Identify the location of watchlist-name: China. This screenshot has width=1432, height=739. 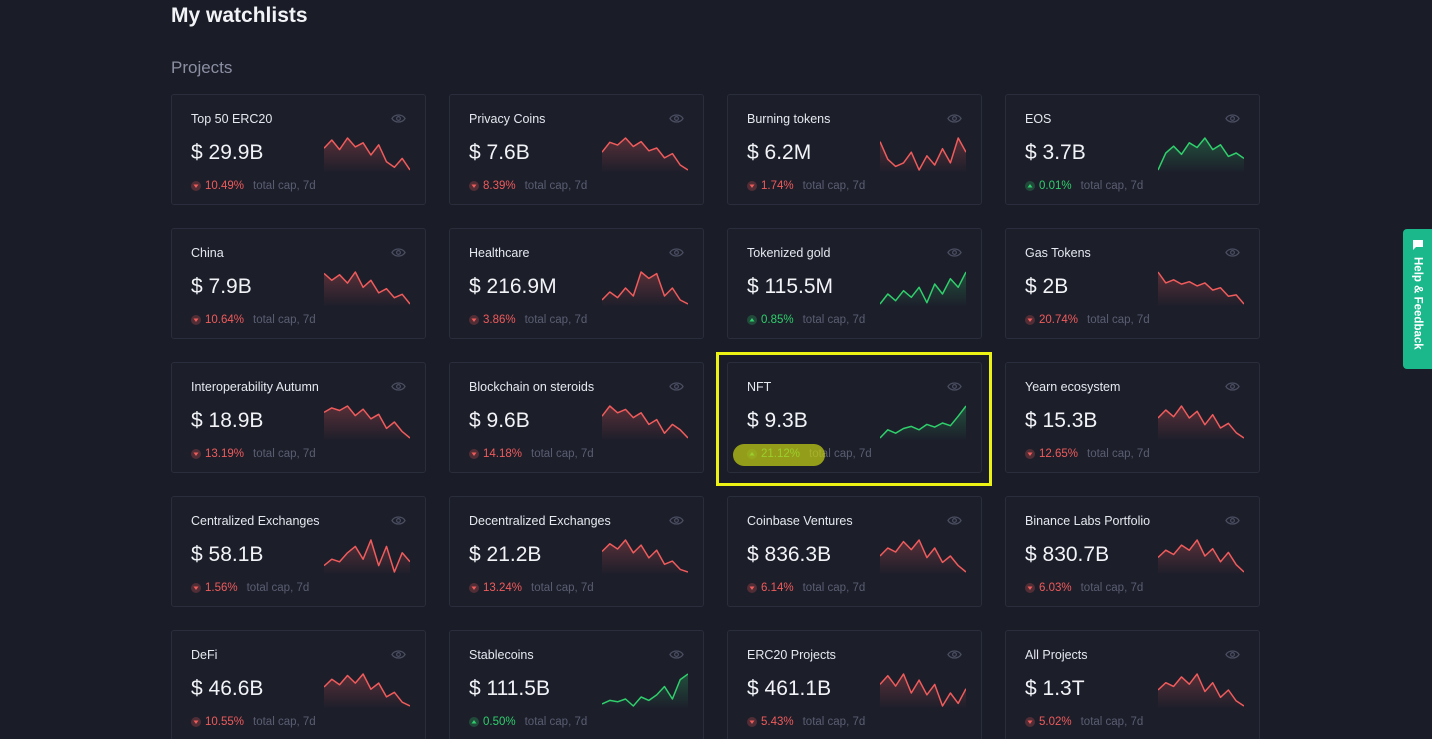
(207, 253).